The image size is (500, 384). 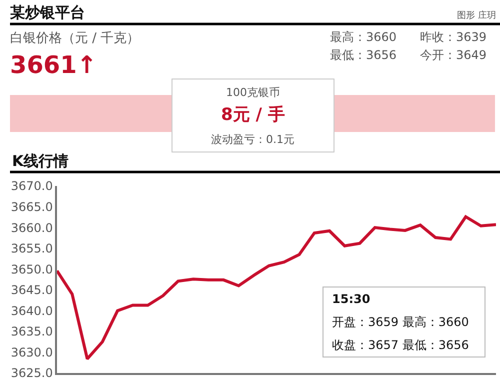 I want to click on y-tick-label: 3665.0, so click(x=31, y=207).